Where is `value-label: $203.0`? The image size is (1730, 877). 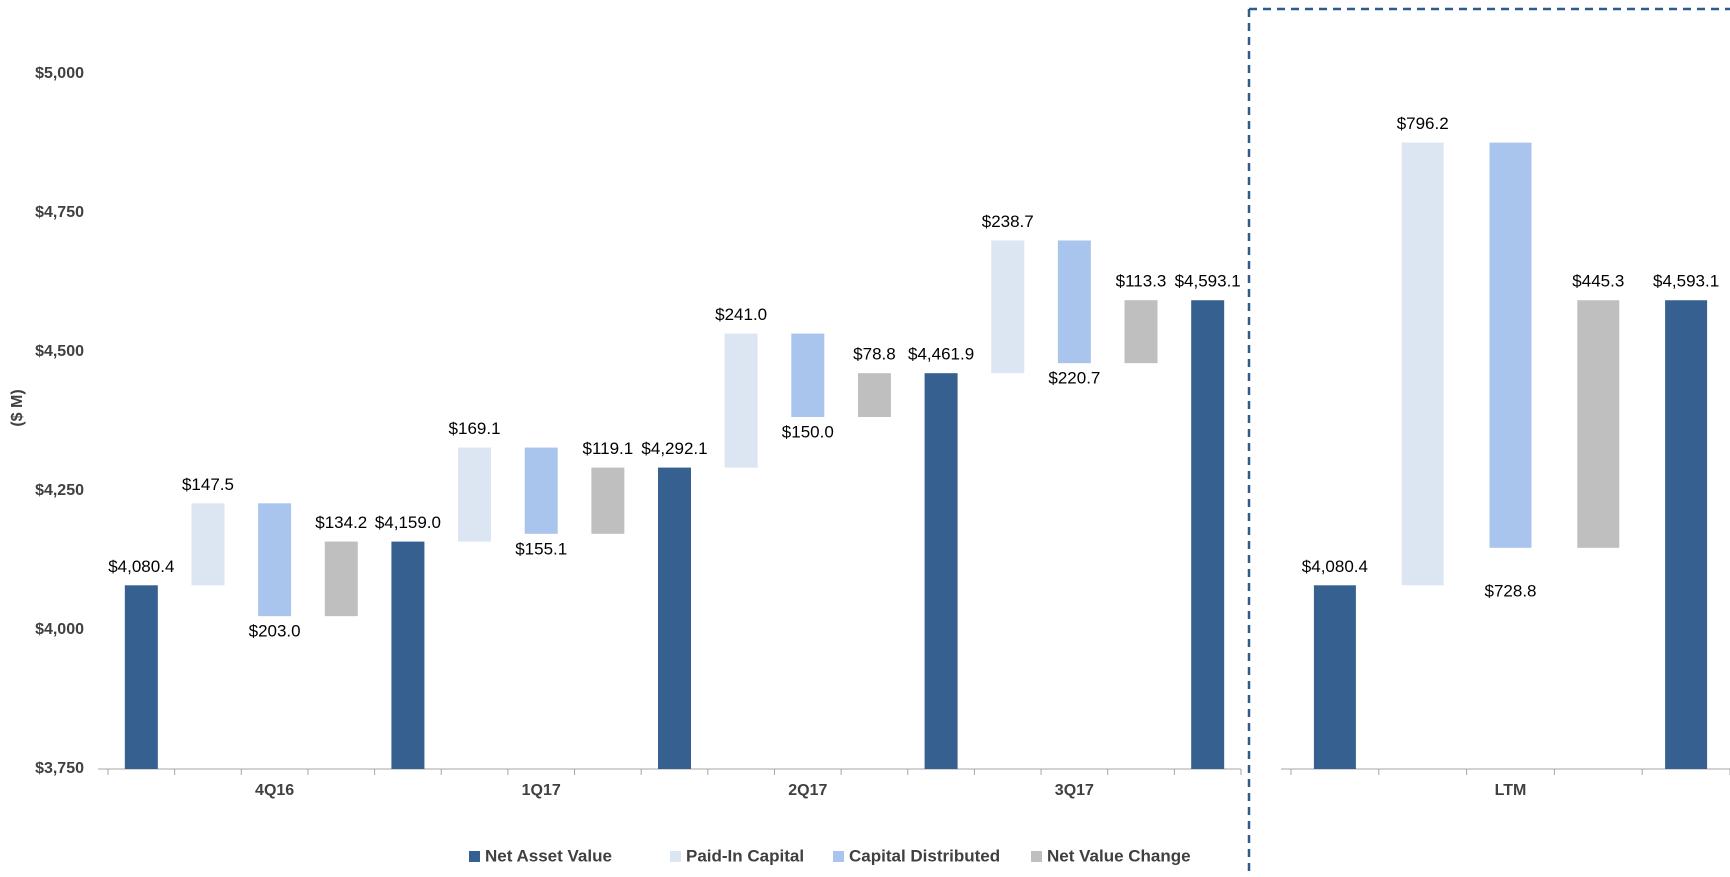
value-label: $203.0 is located at coordinates (275, 631).